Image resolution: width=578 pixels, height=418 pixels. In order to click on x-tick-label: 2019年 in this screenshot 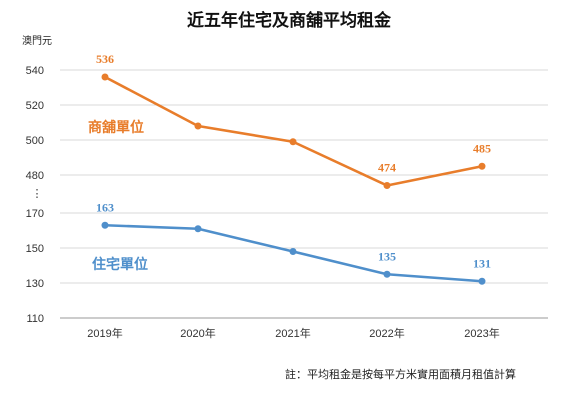, I will do `click(104, 333)`.